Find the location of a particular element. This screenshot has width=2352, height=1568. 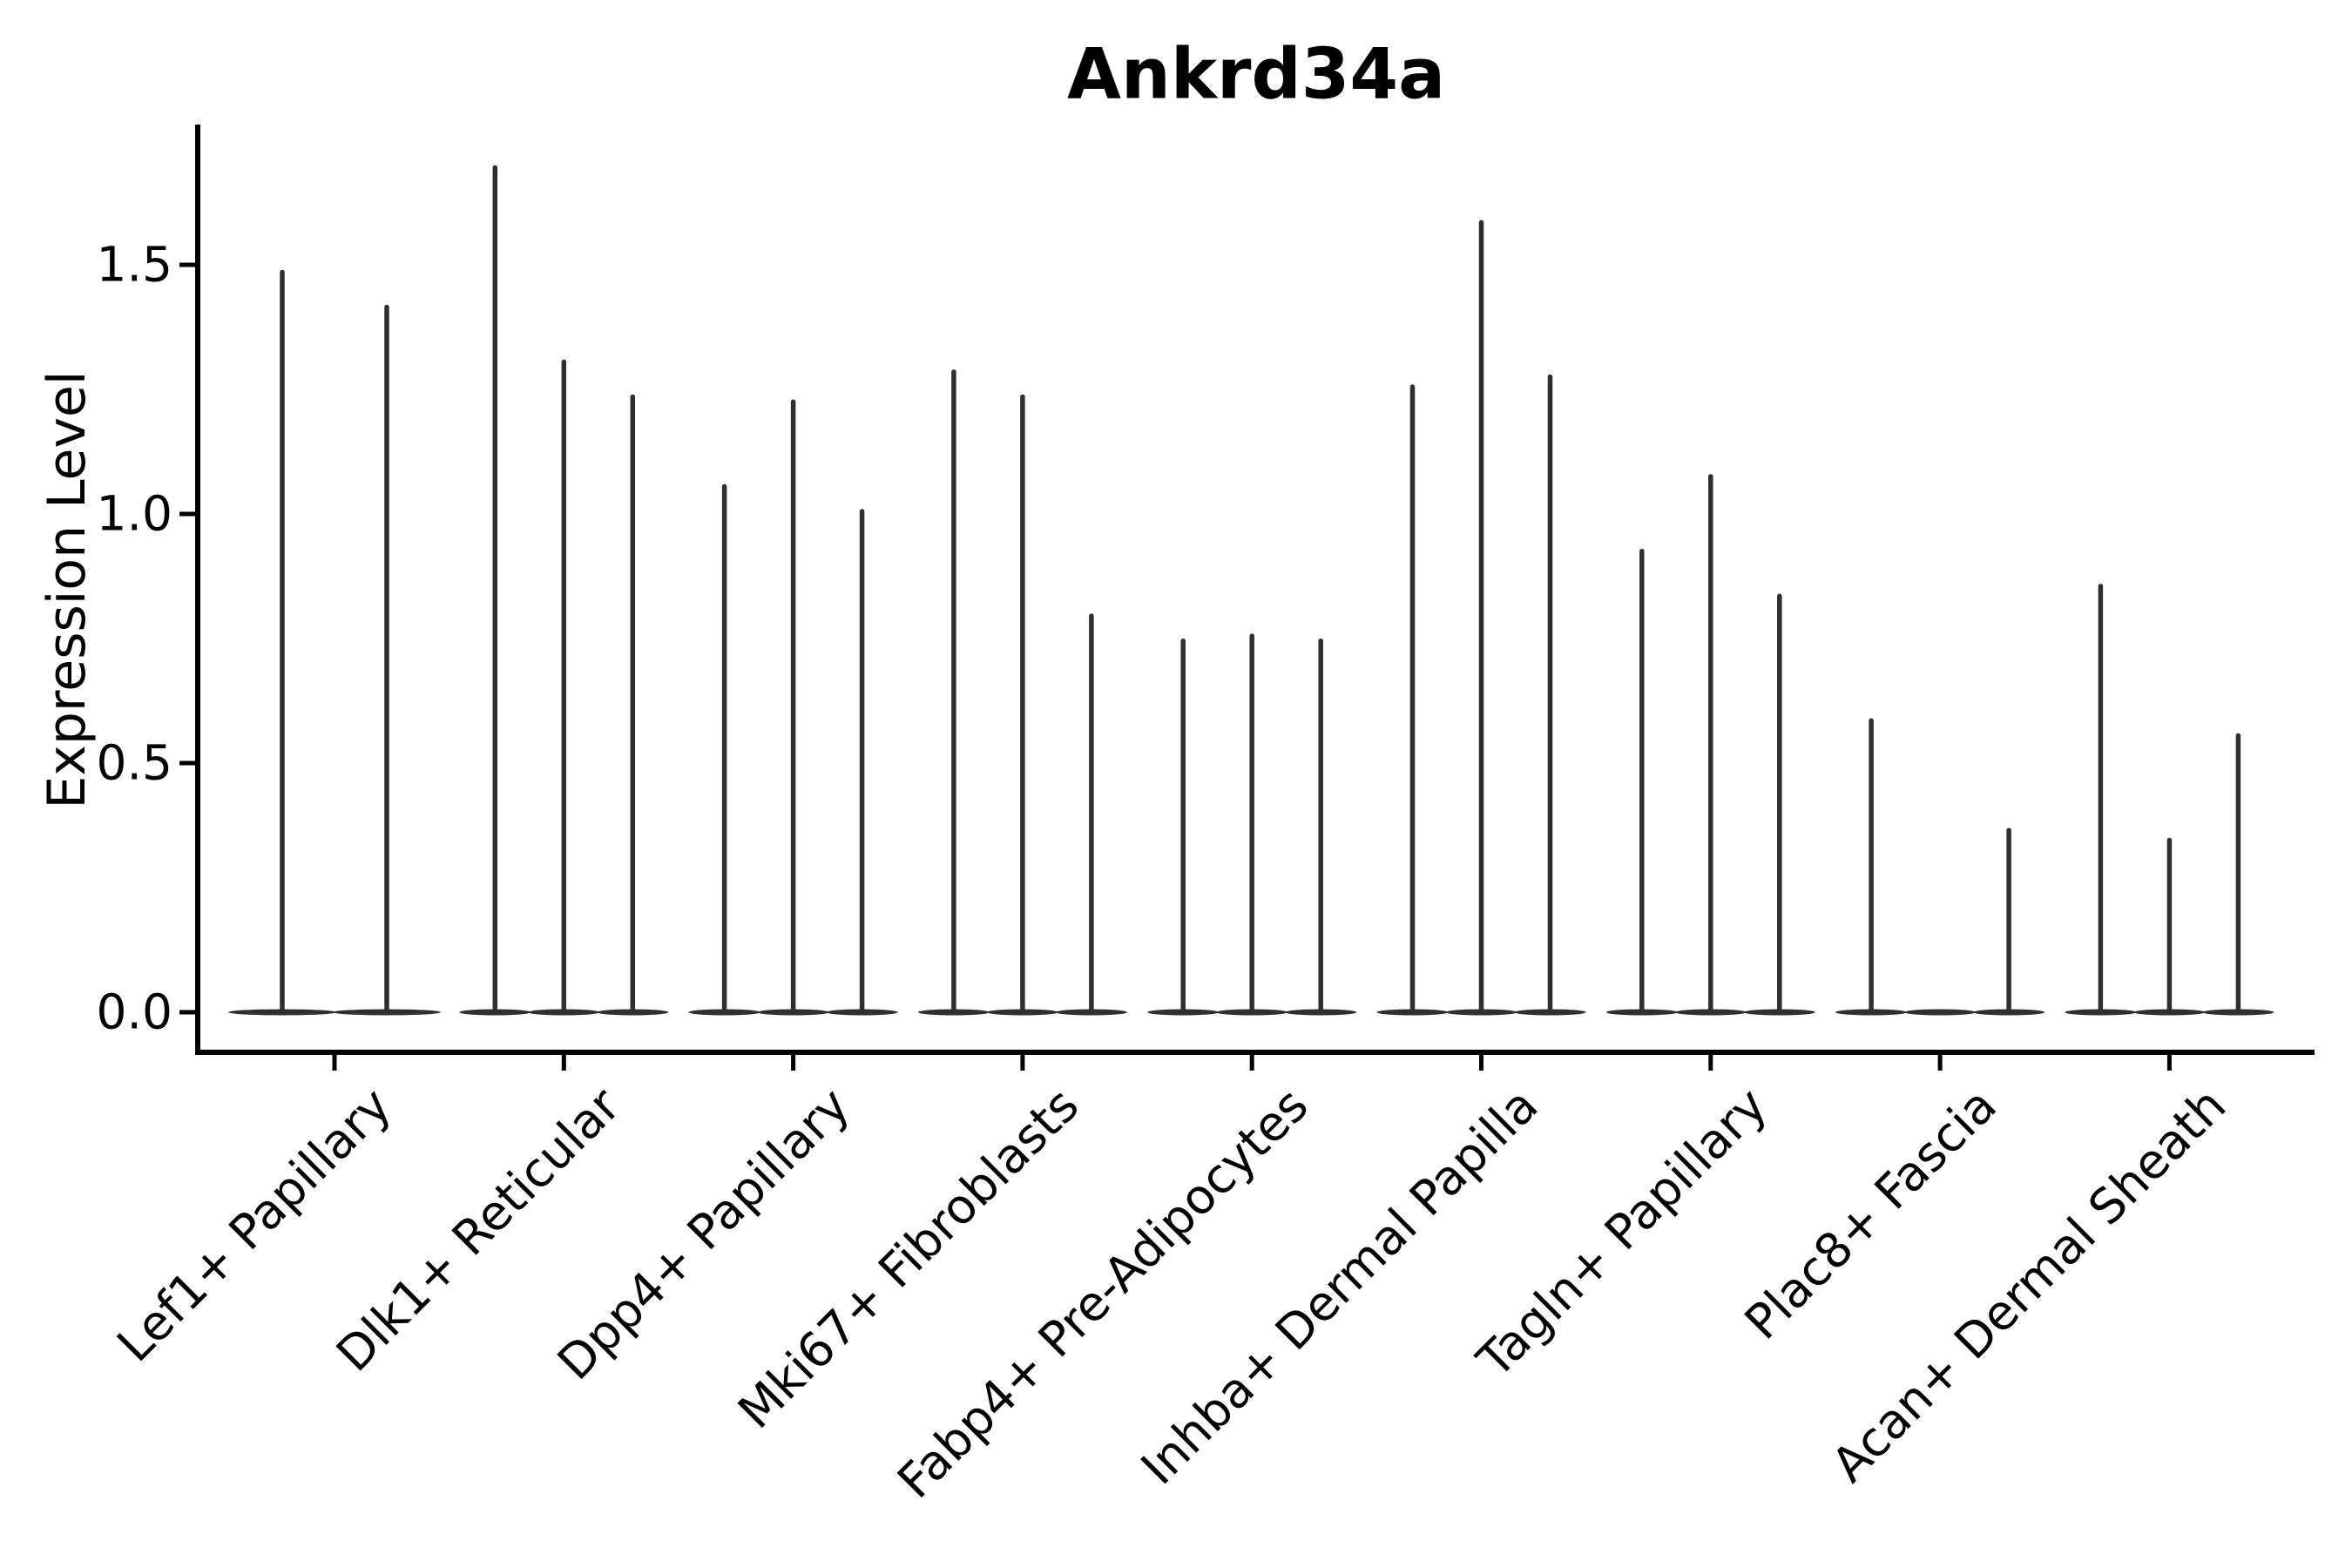

y-axis-spine is located at coordinates (198, 590).